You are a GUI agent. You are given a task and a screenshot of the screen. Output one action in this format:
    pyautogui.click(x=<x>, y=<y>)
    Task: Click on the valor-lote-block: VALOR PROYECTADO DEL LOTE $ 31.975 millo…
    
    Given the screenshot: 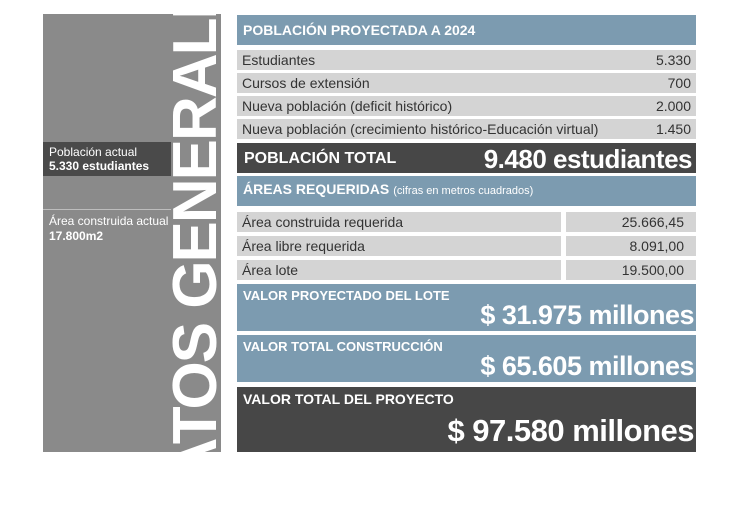 What is the action you would take?
    pyautogui.click(x=466, y=307)
    